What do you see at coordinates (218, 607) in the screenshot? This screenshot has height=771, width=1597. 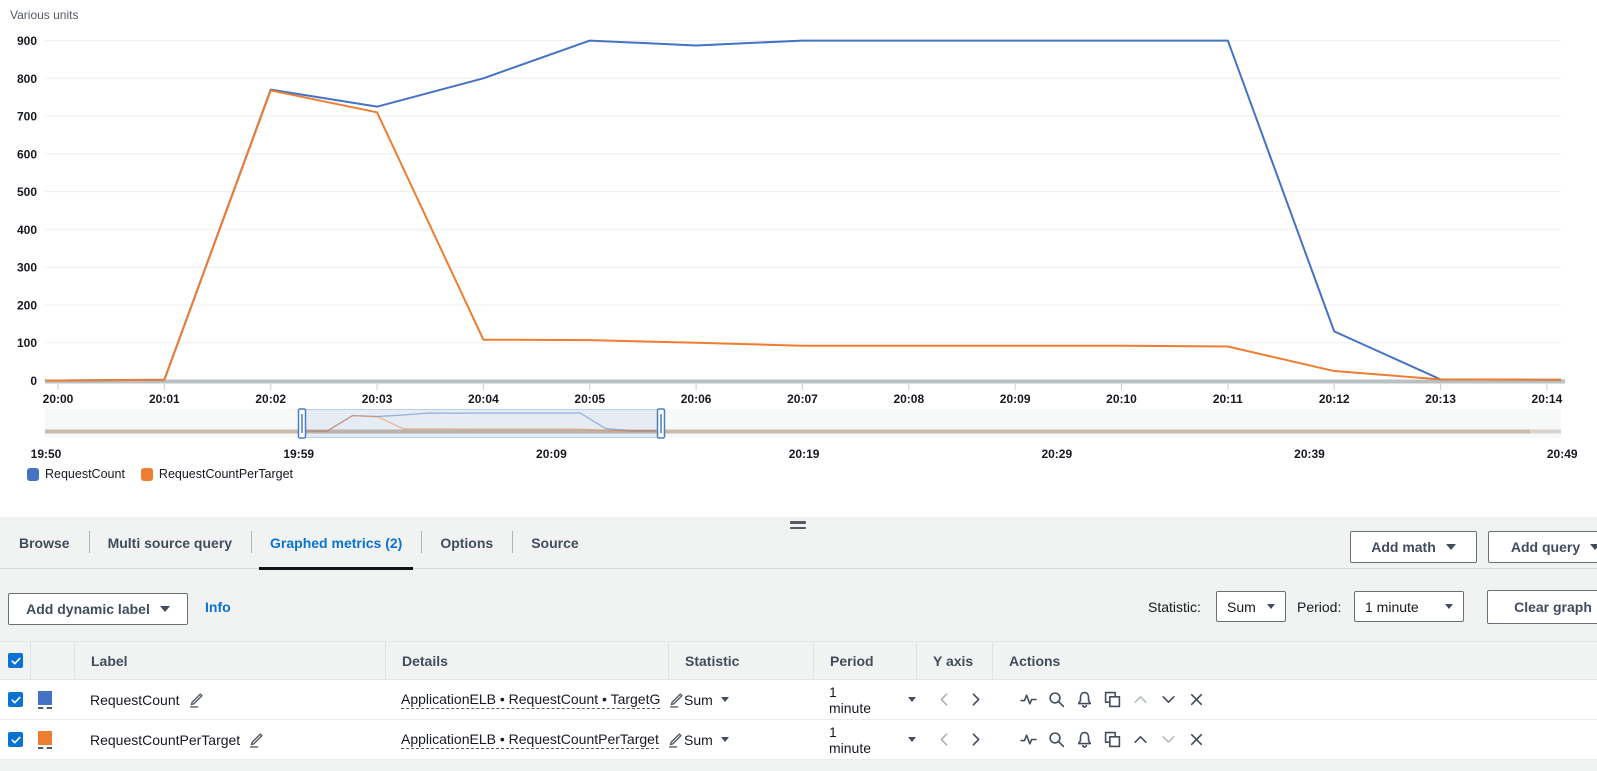 I see `info-link: Info` at bounding box center [218, 607].